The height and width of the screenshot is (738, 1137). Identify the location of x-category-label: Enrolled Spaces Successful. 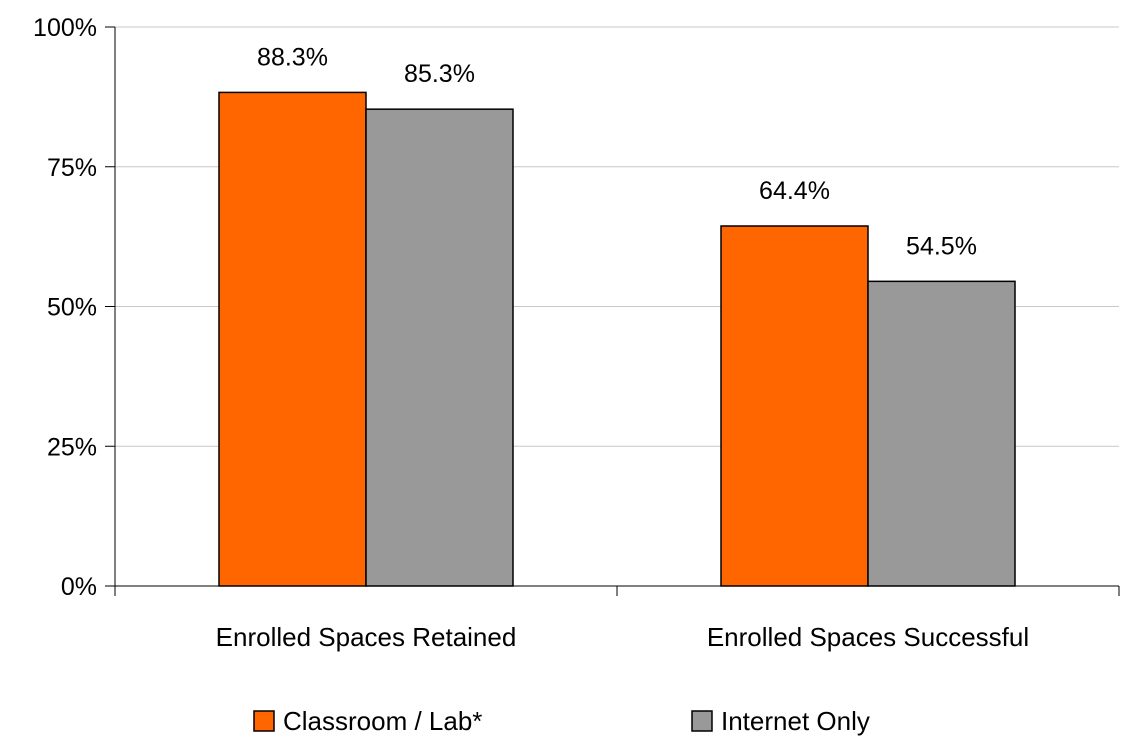
(868, 637).